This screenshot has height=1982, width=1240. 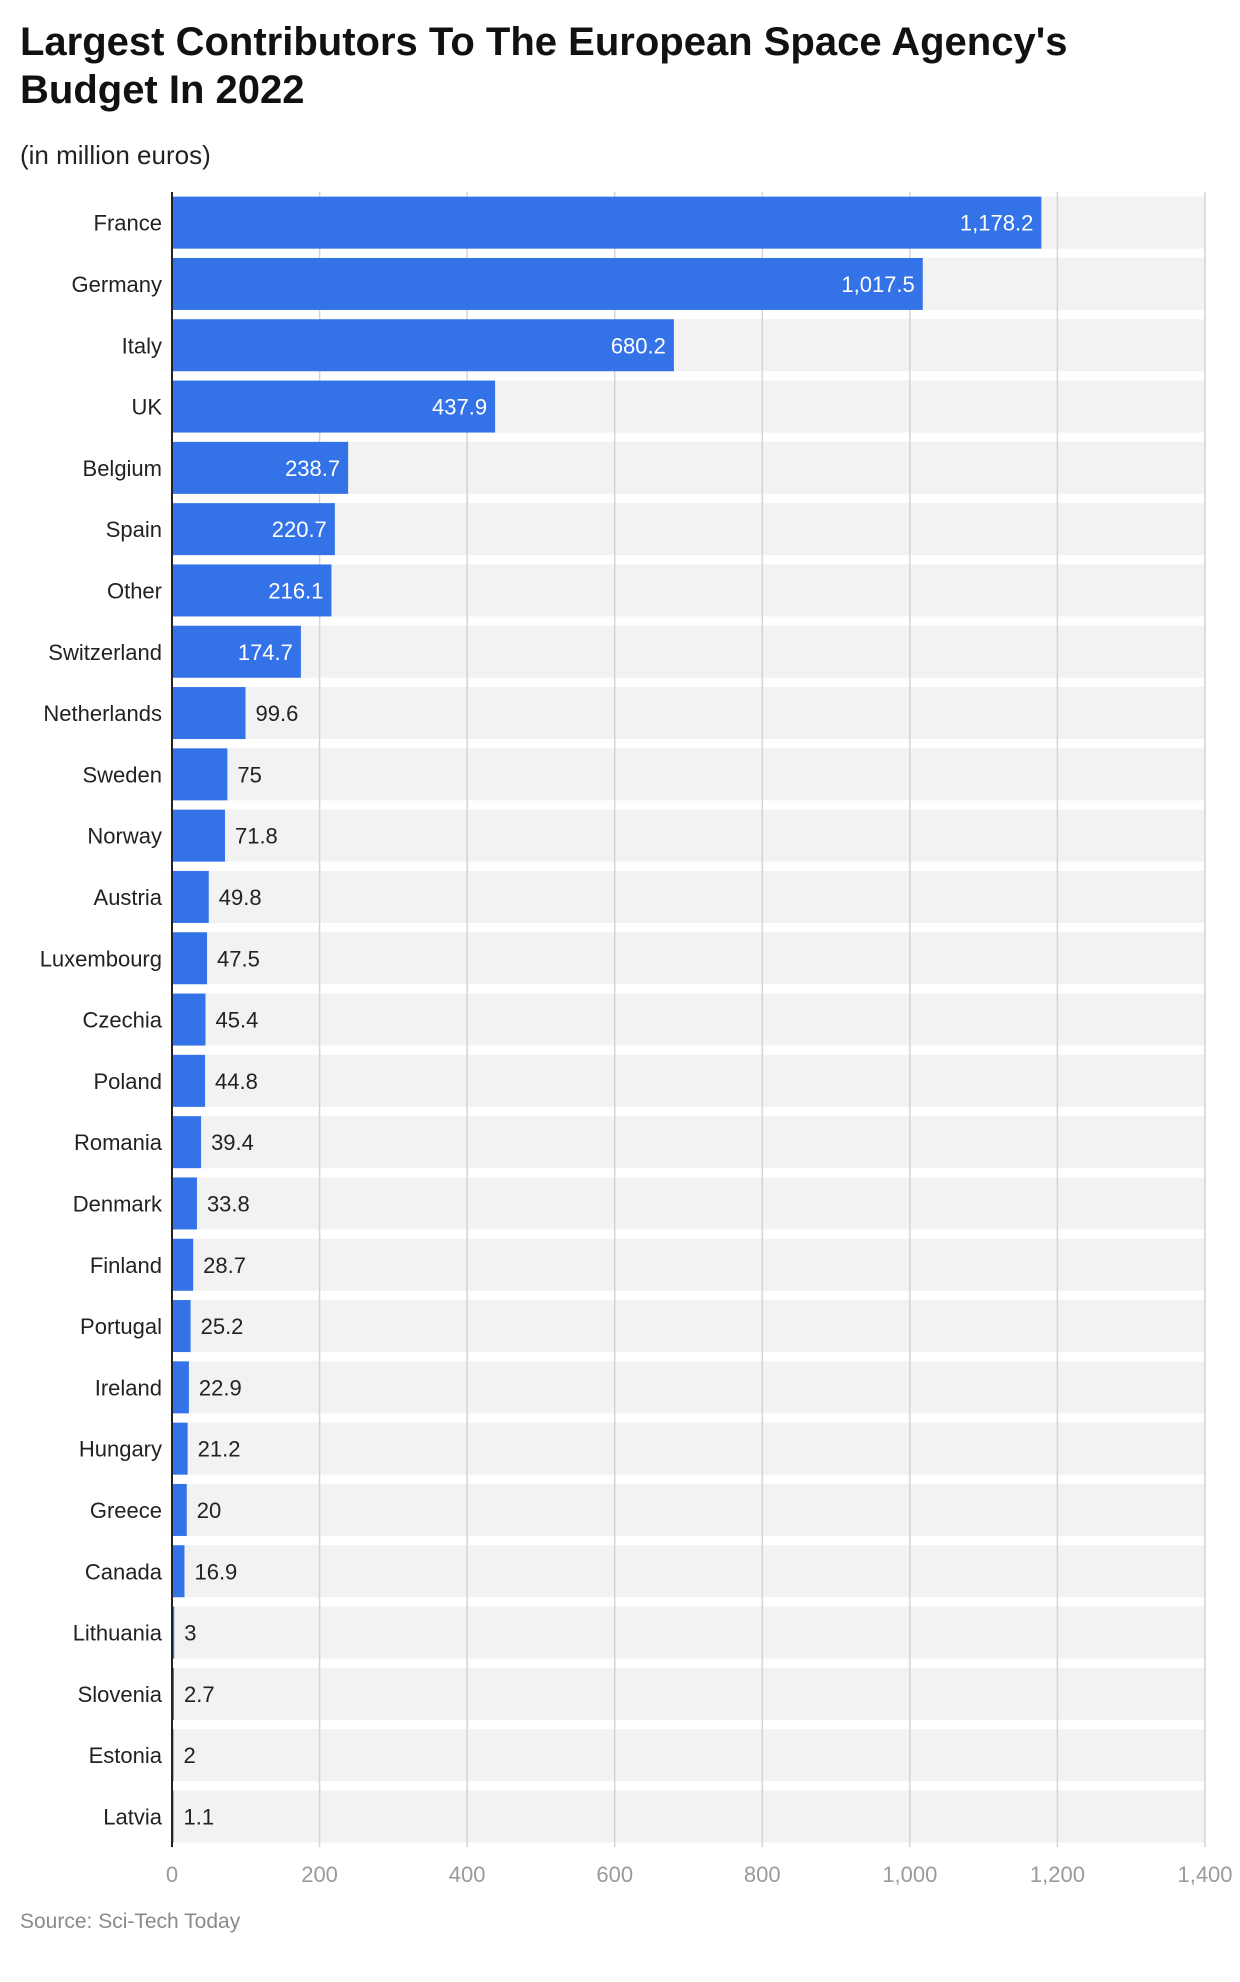 What do you see at coordinates (909, 1874) in the screenshot?
I see `x-tick-label: 1,000` at bounding box center [909, 1874].